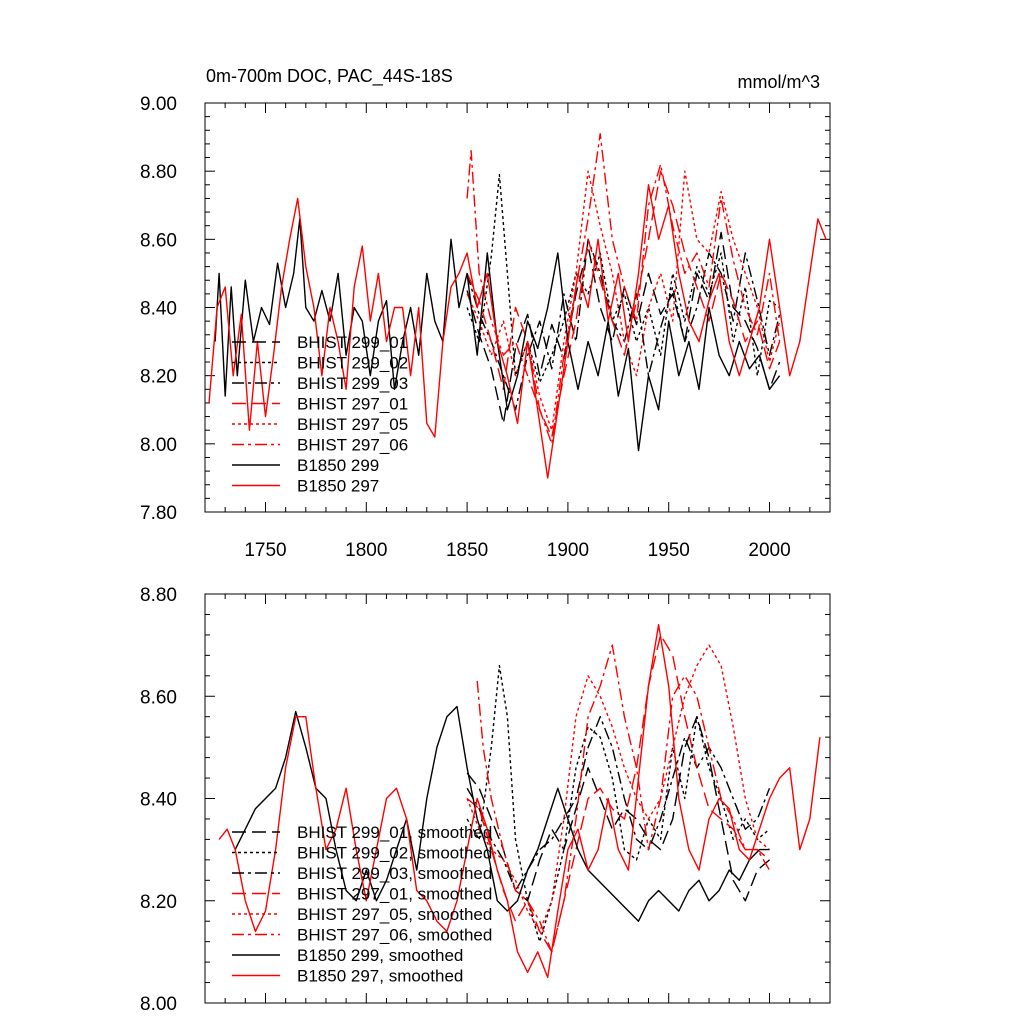 This screenshot has height=1024, width=1024. I want to click on bottom-y-tick-label: 8.00, so click(158, 1004).